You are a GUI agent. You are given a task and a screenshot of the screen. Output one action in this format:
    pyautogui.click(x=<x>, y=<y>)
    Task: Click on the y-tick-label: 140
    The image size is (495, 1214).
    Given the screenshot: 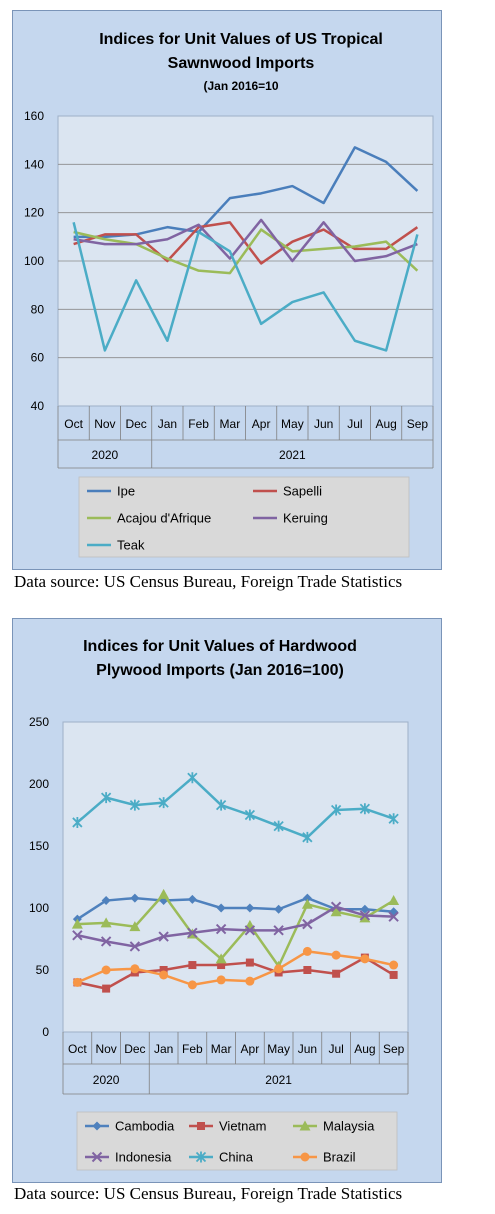 What is the action you would take?
    pyautogui.click(x=34, y=164)
    